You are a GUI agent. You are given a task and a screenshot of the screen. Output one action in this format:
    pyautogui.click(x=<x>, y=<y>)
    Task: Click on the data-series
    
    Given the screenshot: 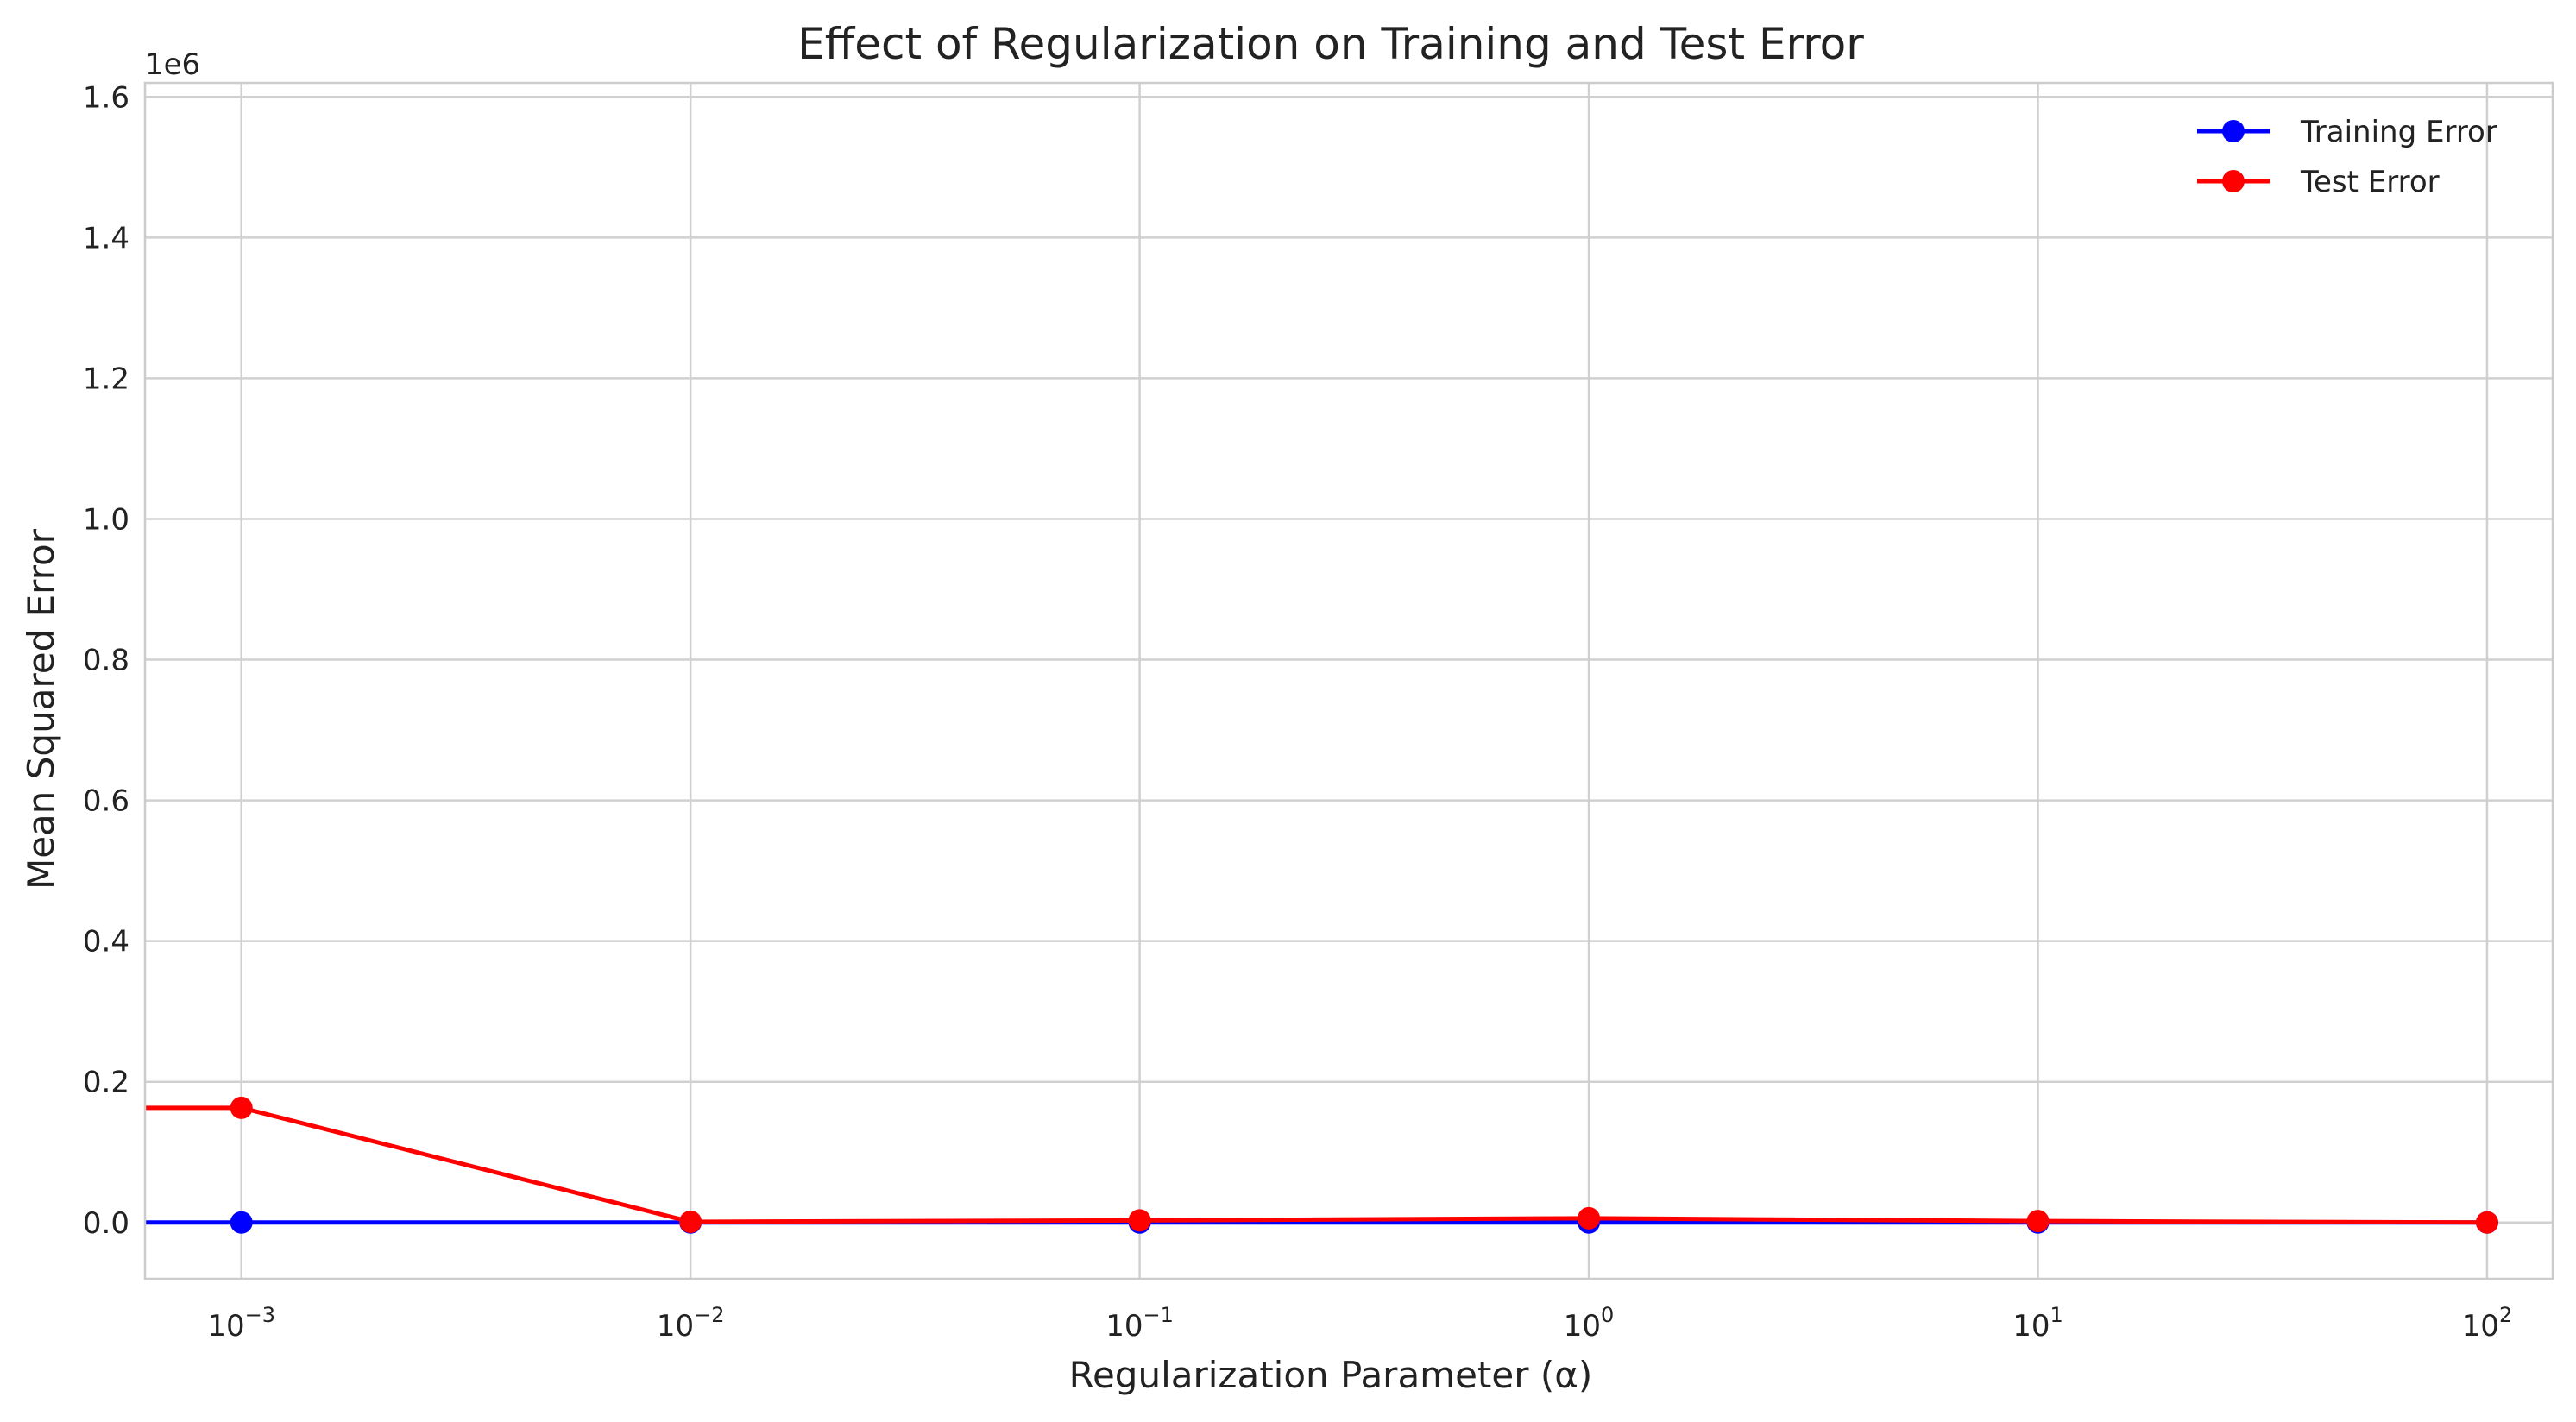 What is the action you would take?
    pyautogui.click(x=1321, y=1165)
    